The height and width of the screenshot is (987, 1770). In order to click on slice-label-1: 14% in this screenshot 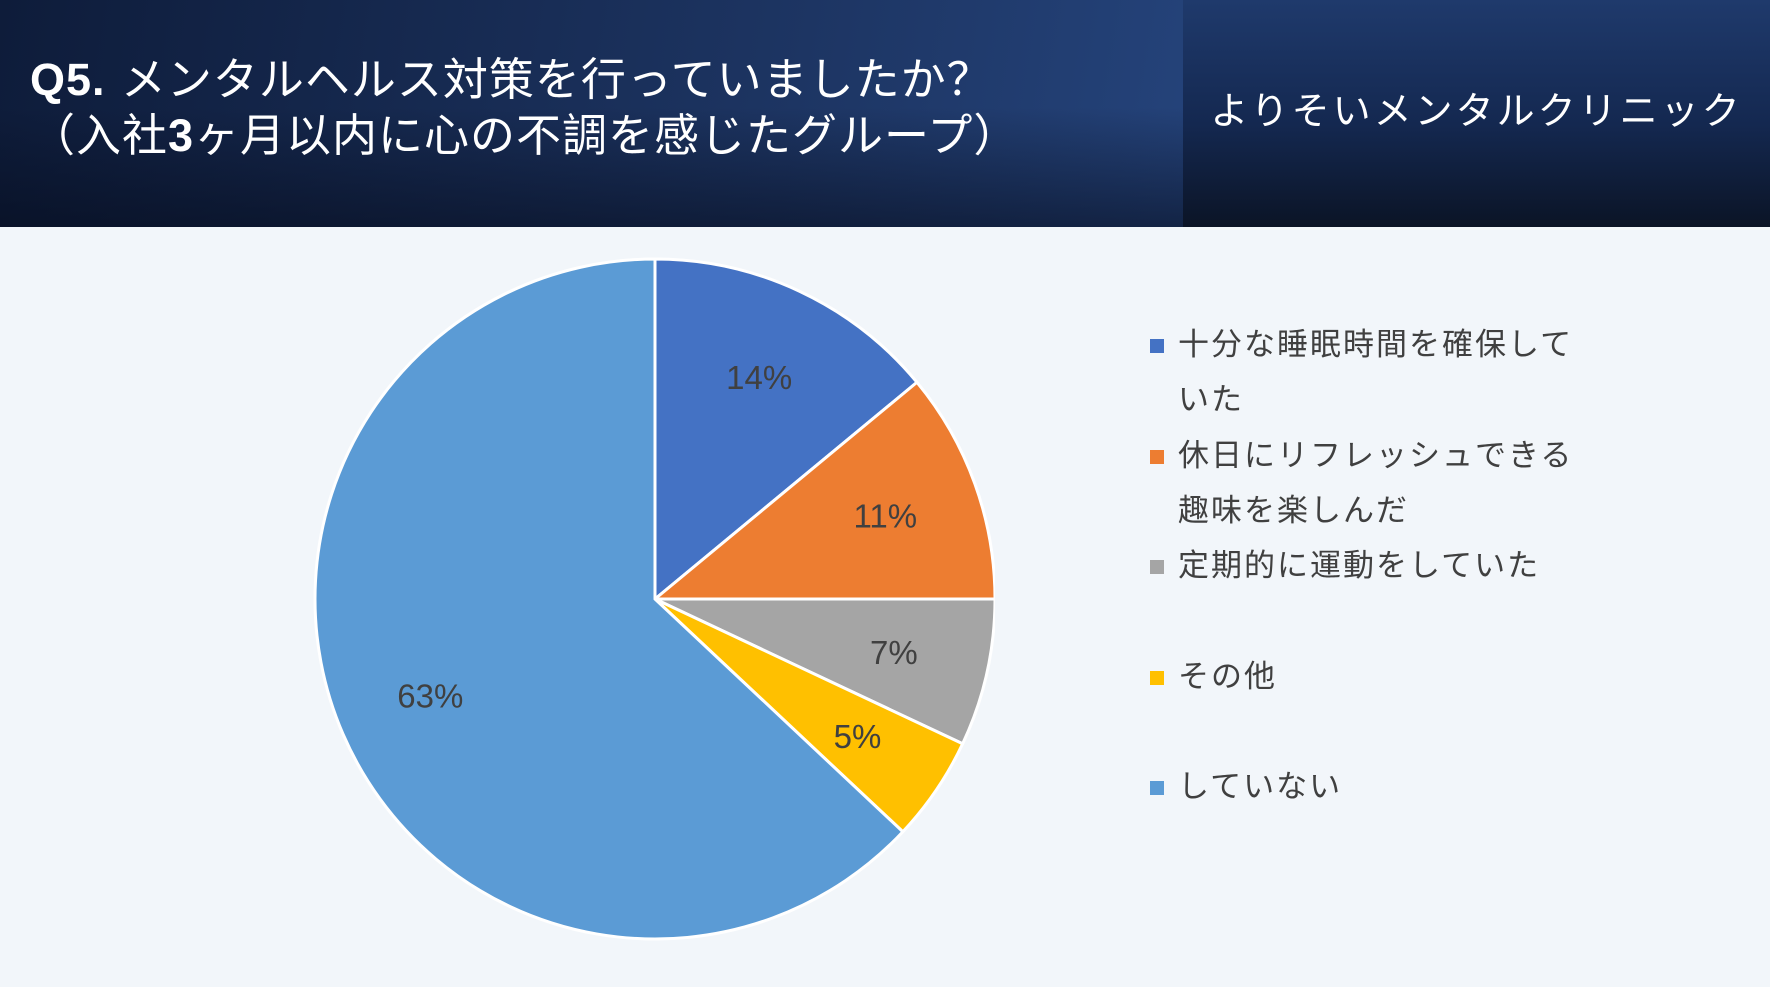, I will do `click(759, 377)`.